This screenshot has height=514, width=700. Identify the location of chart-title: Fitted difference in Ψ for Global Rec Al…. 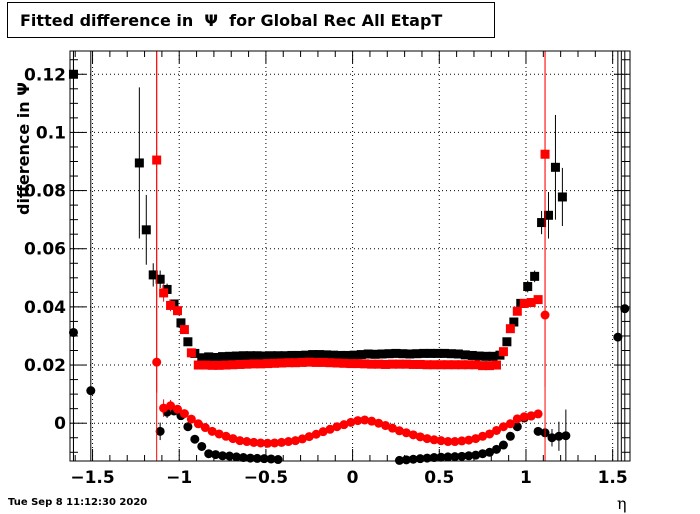
(251, 20).